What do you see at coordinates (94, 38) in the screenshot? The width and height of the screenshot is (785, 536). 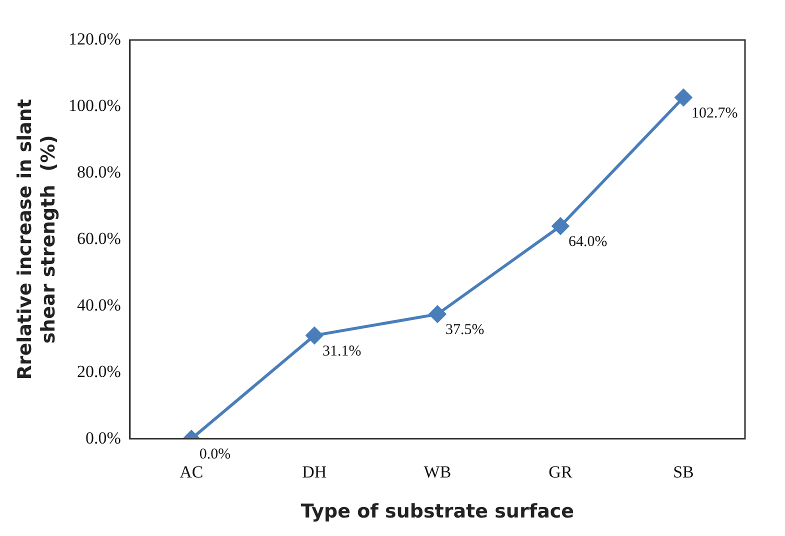 I see `y-tick-label: 120.0%` at bounding box center [94, 38].